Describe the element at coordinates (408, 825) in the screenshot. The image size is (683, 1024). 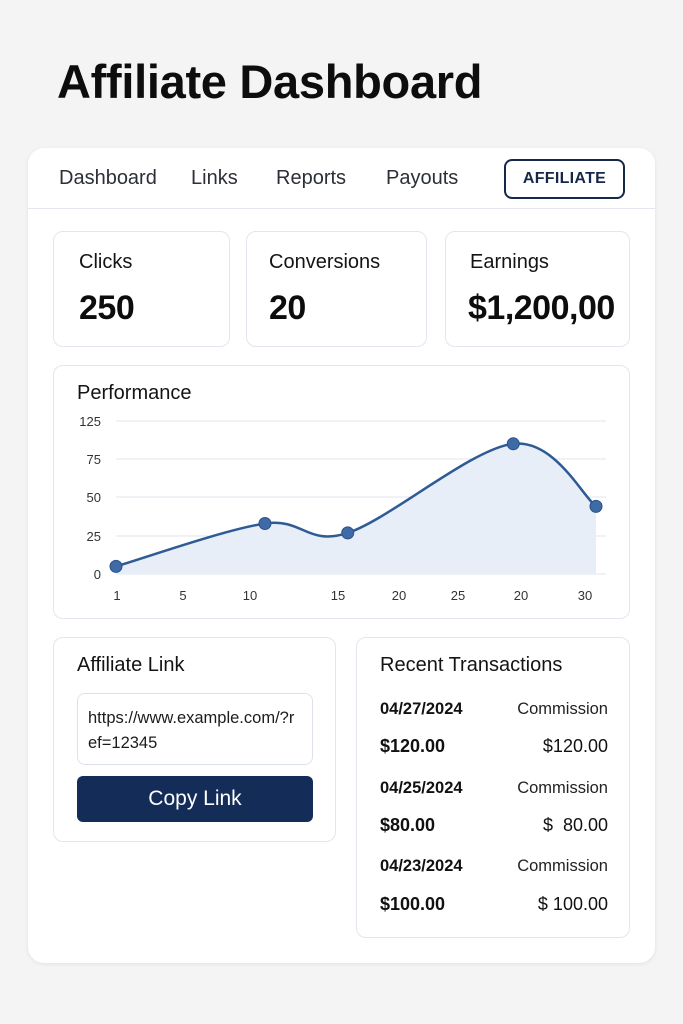
I see `transaction-amount: $80.00` at that location.